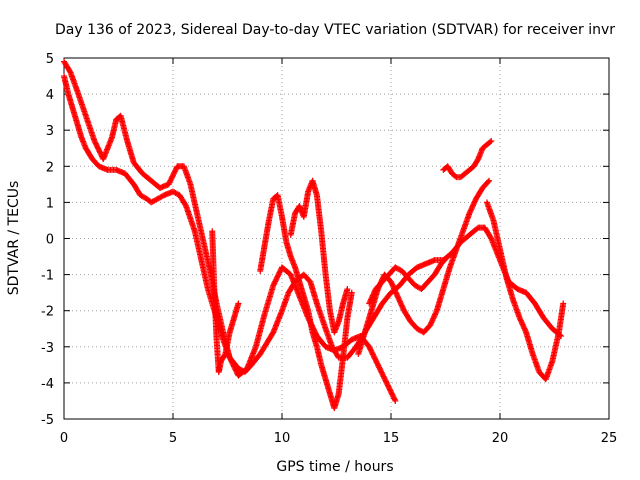  What do you see at coordinates (50, 167) in the screenshot?
I see `y-tick-label: 2` at bounding box center [50, 167].